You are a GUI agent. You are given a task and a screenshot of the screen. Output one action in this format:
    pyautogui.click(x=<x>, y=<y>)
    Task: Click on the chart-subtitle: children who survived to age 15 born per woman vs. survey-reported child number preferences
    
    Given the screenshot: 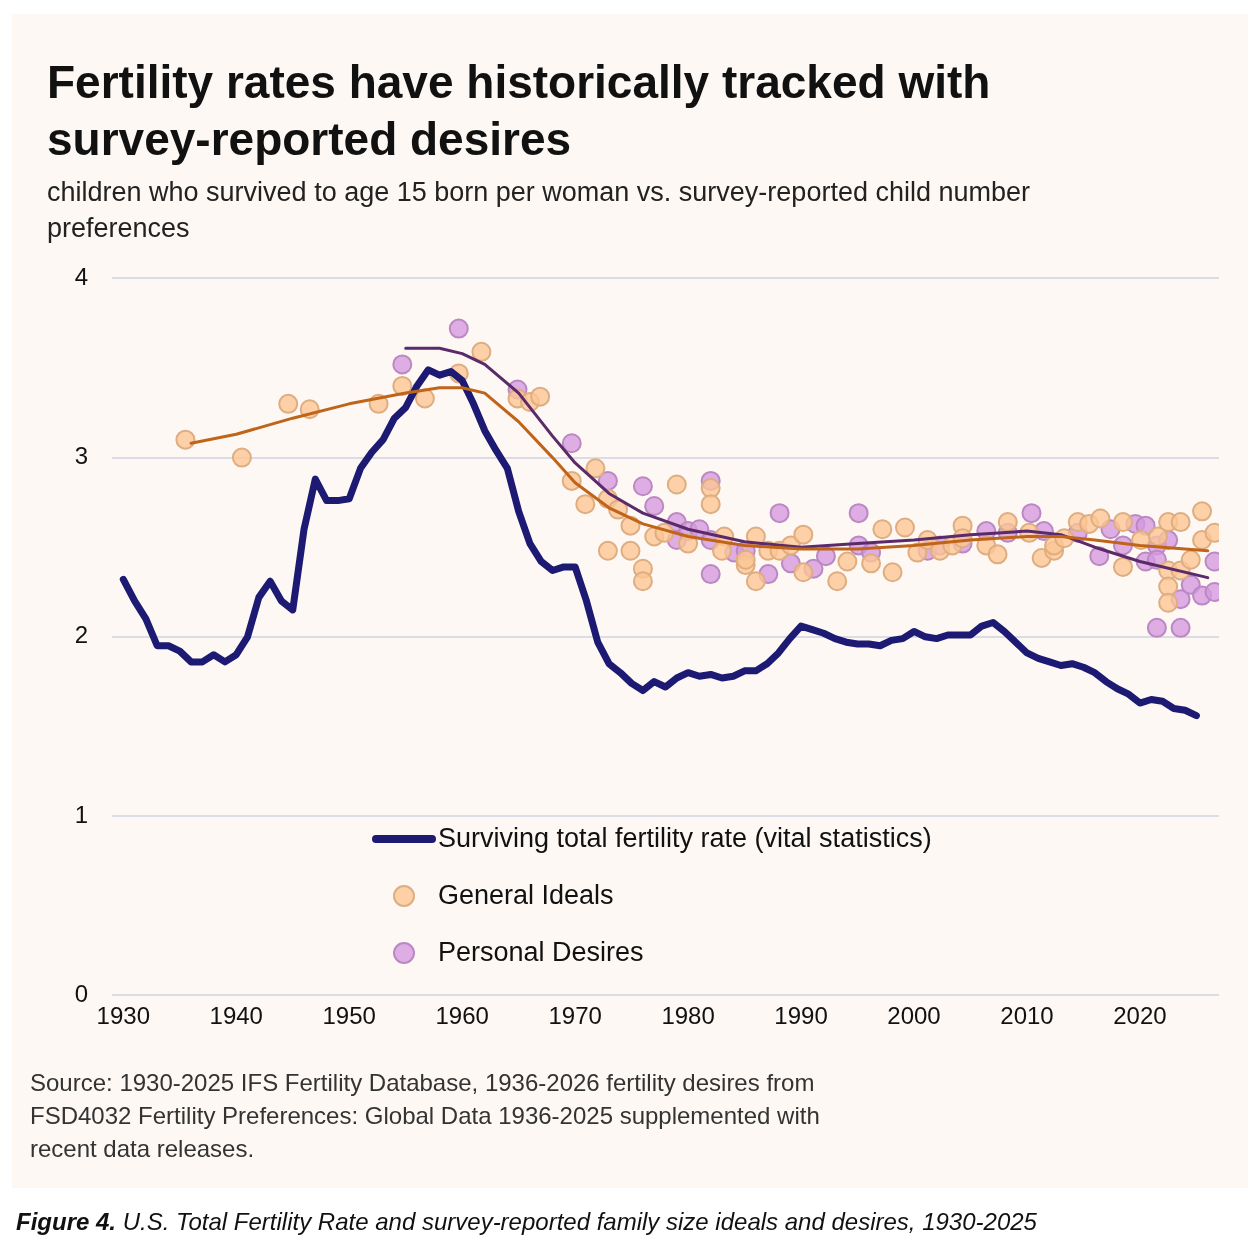 What is the action you would take?
    pyautogui.click(x=539, y=210)
    